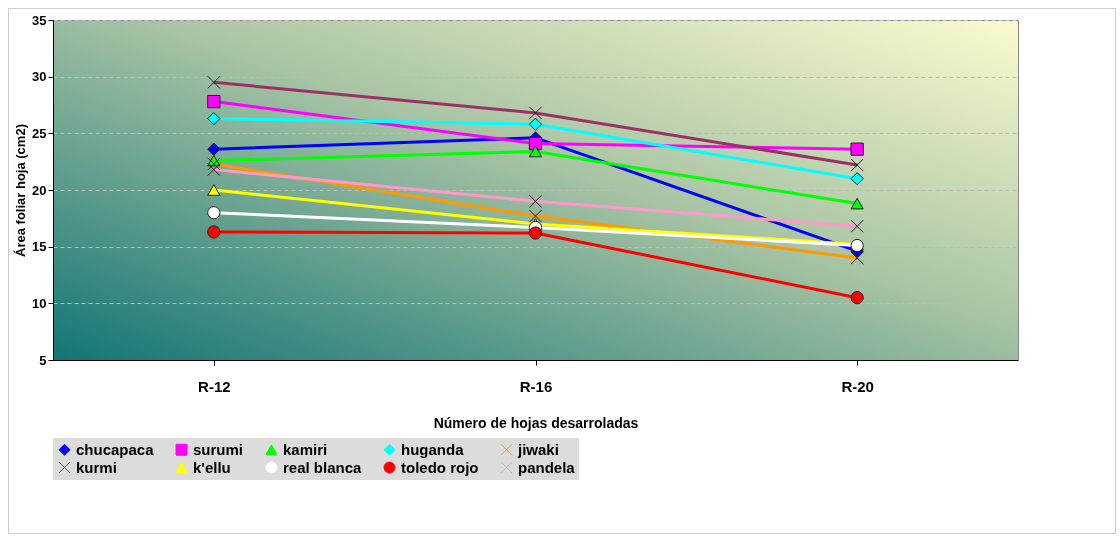  What do you see at coordinates (857, 386) in the screenshot?
I see `x-tick-label: R-20` at bounding box center [857, 386].